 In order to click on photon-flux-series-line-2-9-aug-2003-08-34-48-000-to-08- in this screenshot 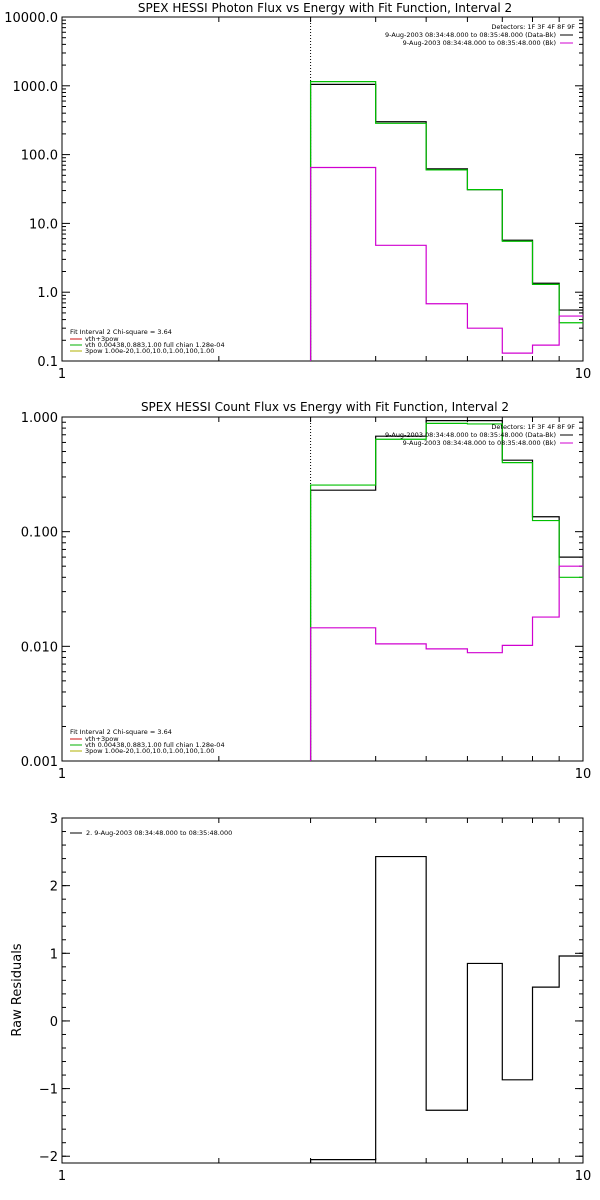, I will do `click(446, 263)`.